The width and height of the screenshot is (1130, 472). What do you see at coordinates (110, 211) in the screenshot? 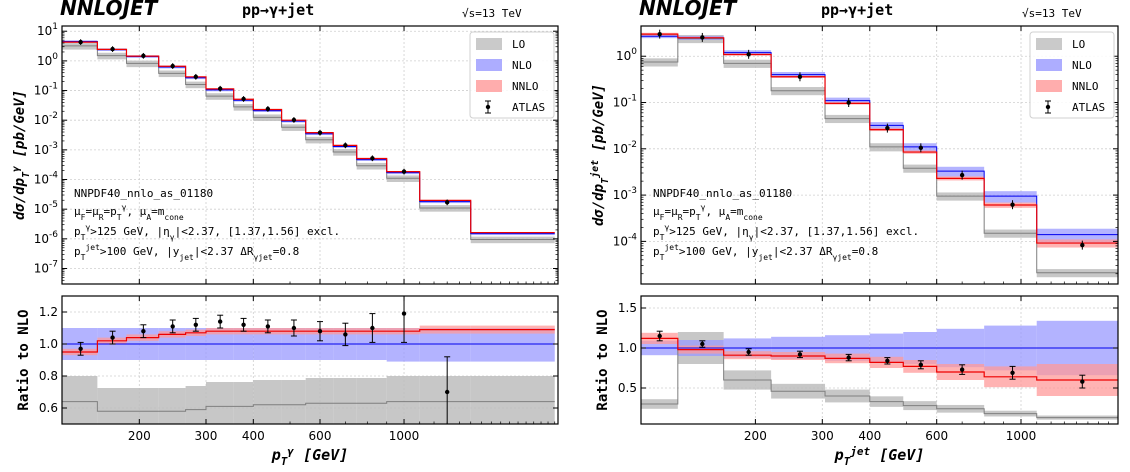
I see `text-span: =p` at bounding box center [110, 211].